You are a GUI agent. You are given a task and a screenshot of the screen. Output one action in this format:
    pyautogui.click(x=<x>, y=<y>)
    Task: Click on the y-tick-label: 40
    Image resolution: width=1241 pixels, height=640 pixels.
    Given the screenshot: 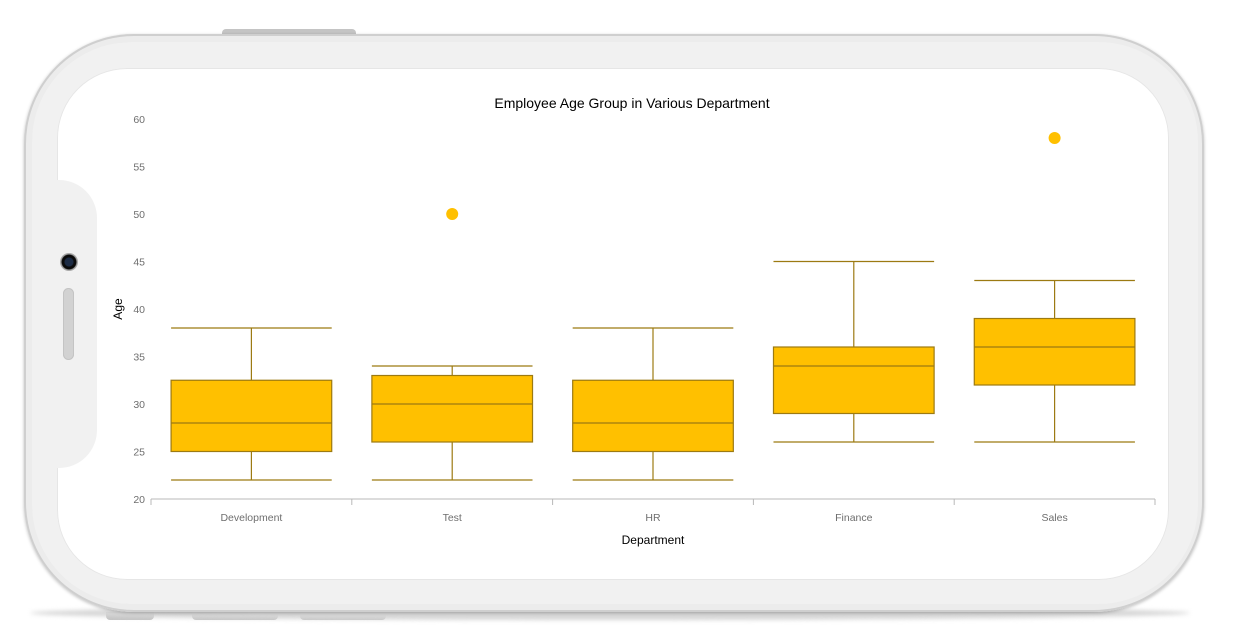 What is the action you would take?
    pyautogui.click(x=139, y=310)
    